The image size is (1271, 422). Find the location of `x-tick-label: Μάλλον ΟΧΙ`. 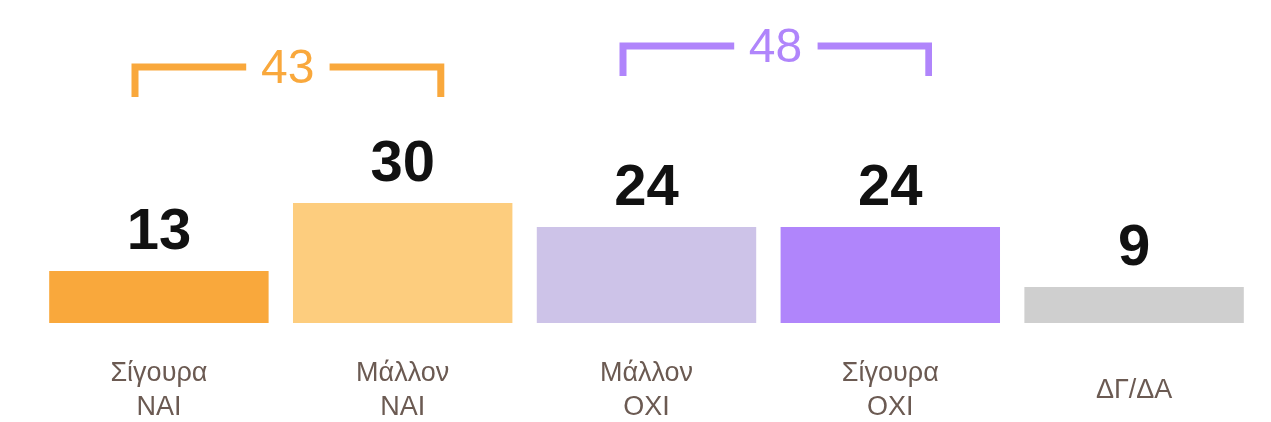

x-tick-label: Μάλλον ΟΧΙ is located at coordinates (646, 389).